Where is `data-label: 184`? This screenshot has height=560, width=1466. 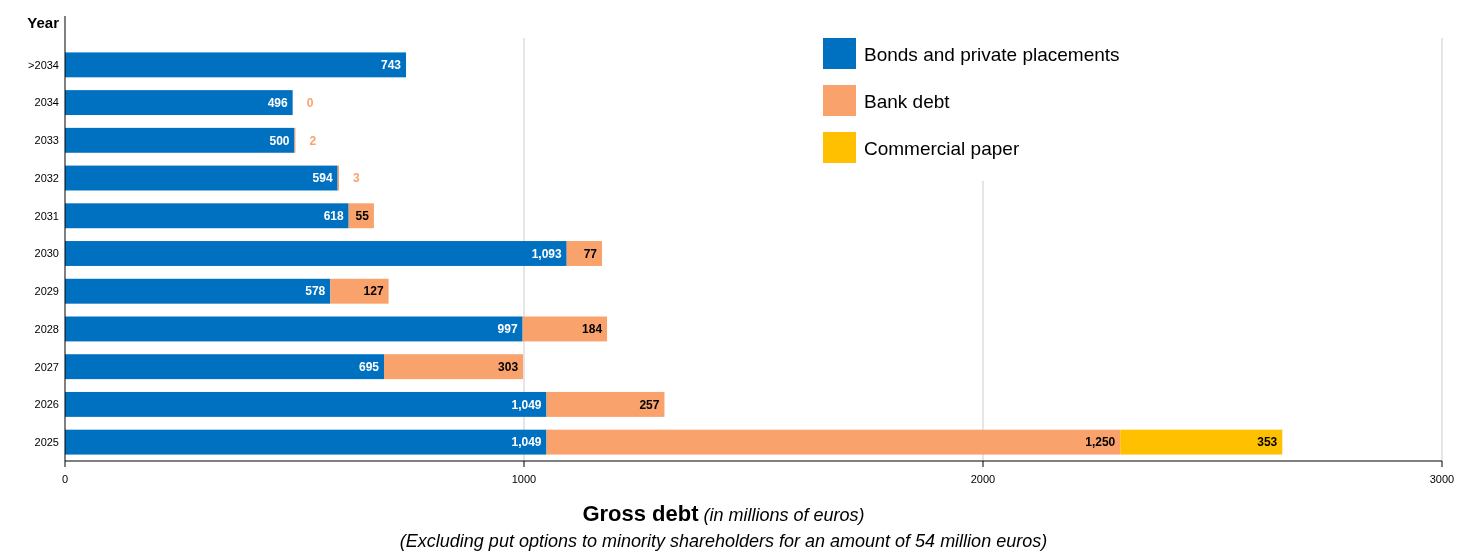
data-label: 184 is located at coordinates (592, 329).